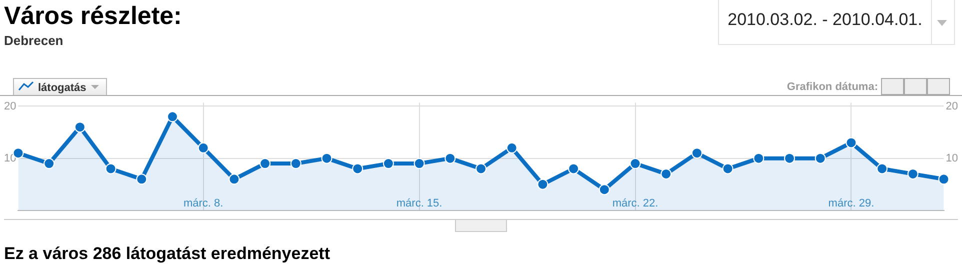  Describe the element at coordinates (952, 158) in the screenshot. I see `y2-tick-label: 10` at that location.